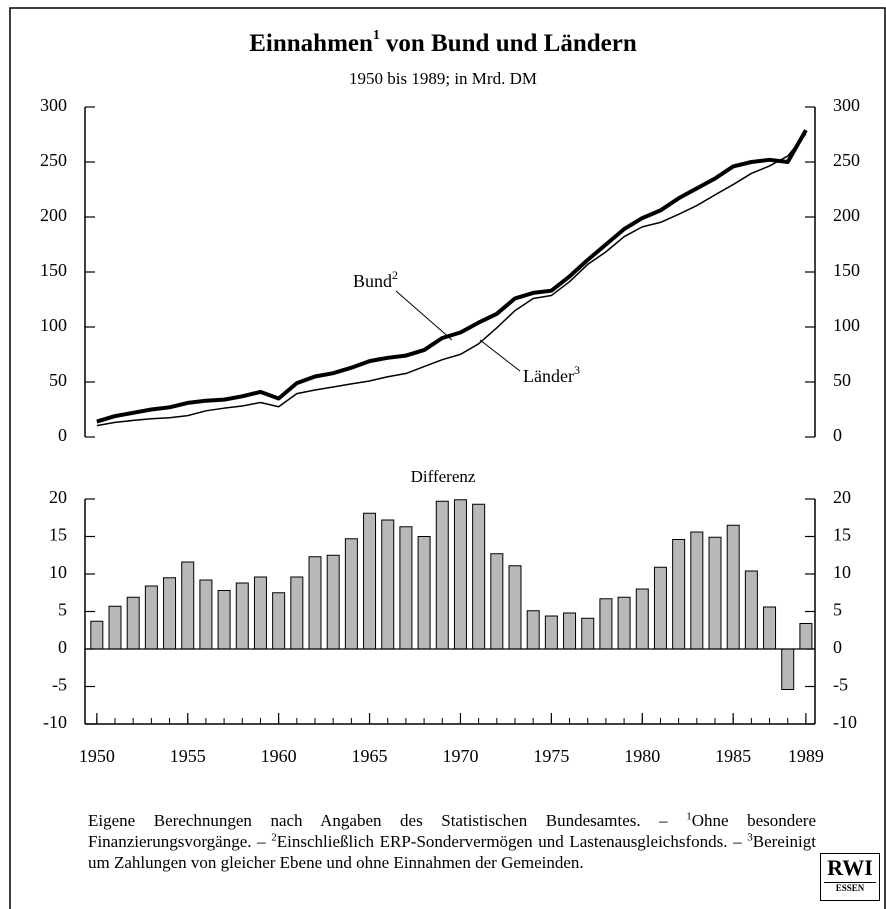 This screenshot has height=909, width=886. I want to click on y-tick-label-right: 15, so click(842, 535).